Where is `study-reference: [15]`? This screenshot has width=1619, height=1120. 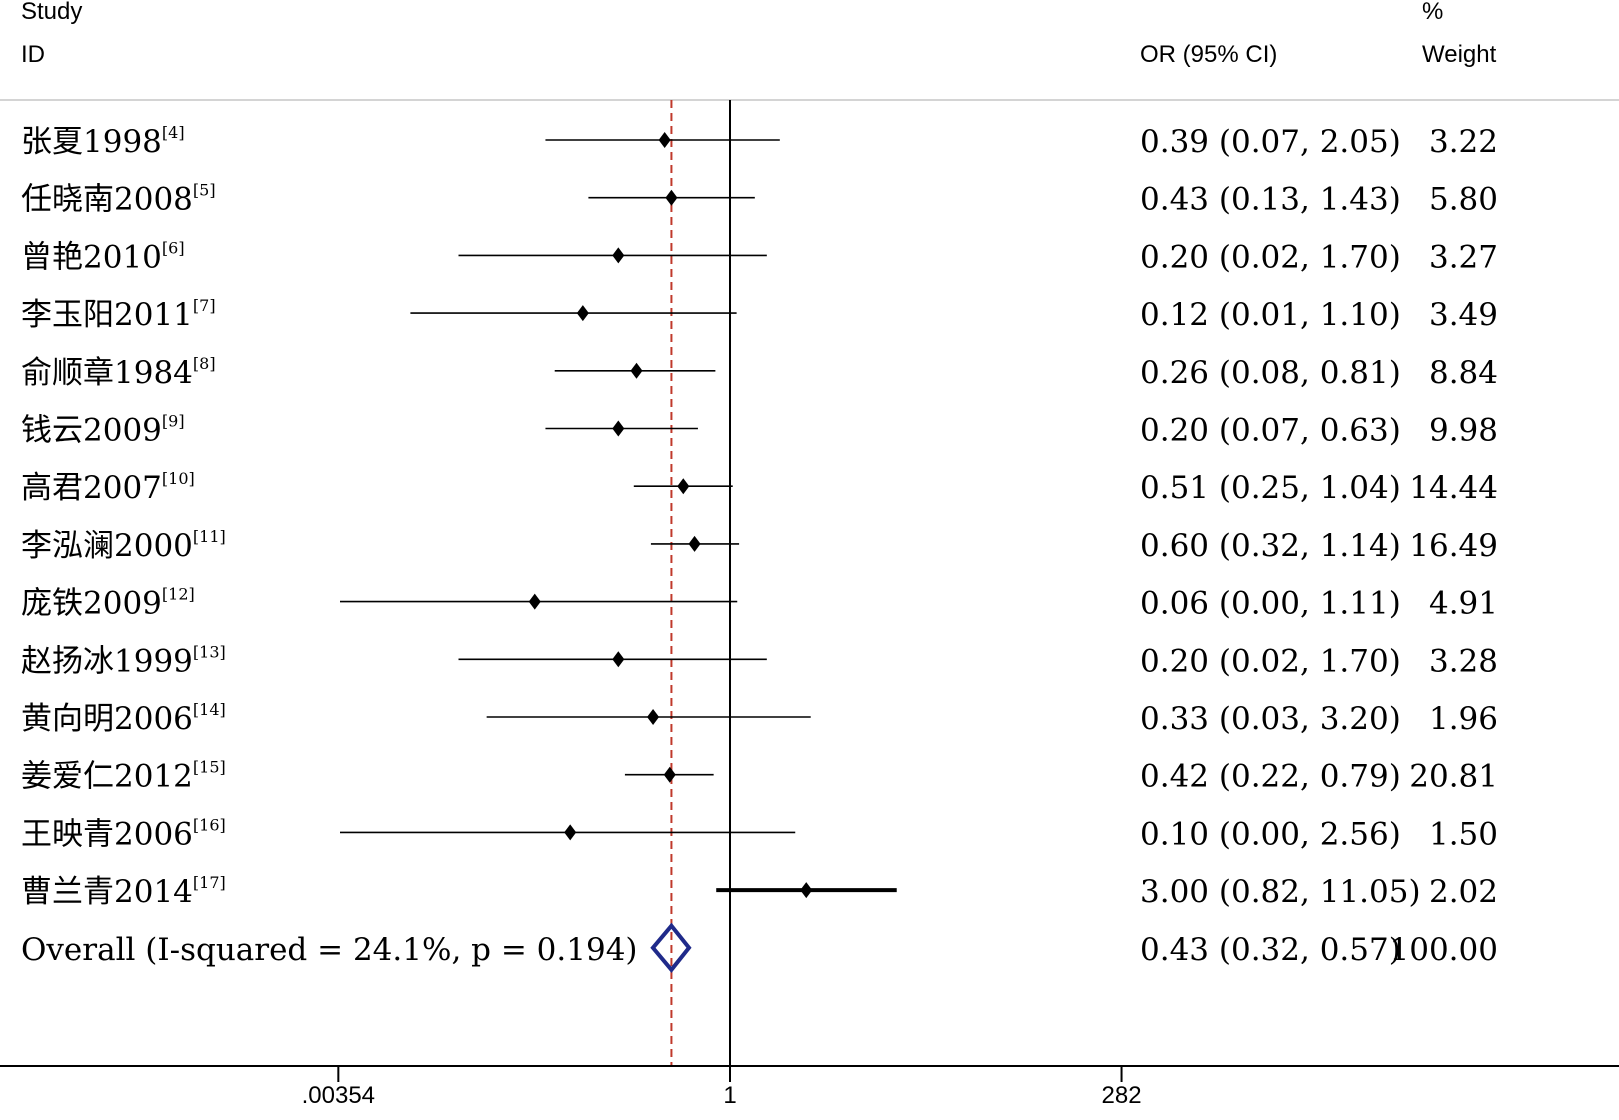 study-reference: [15] is located at coordinates (209, 767).